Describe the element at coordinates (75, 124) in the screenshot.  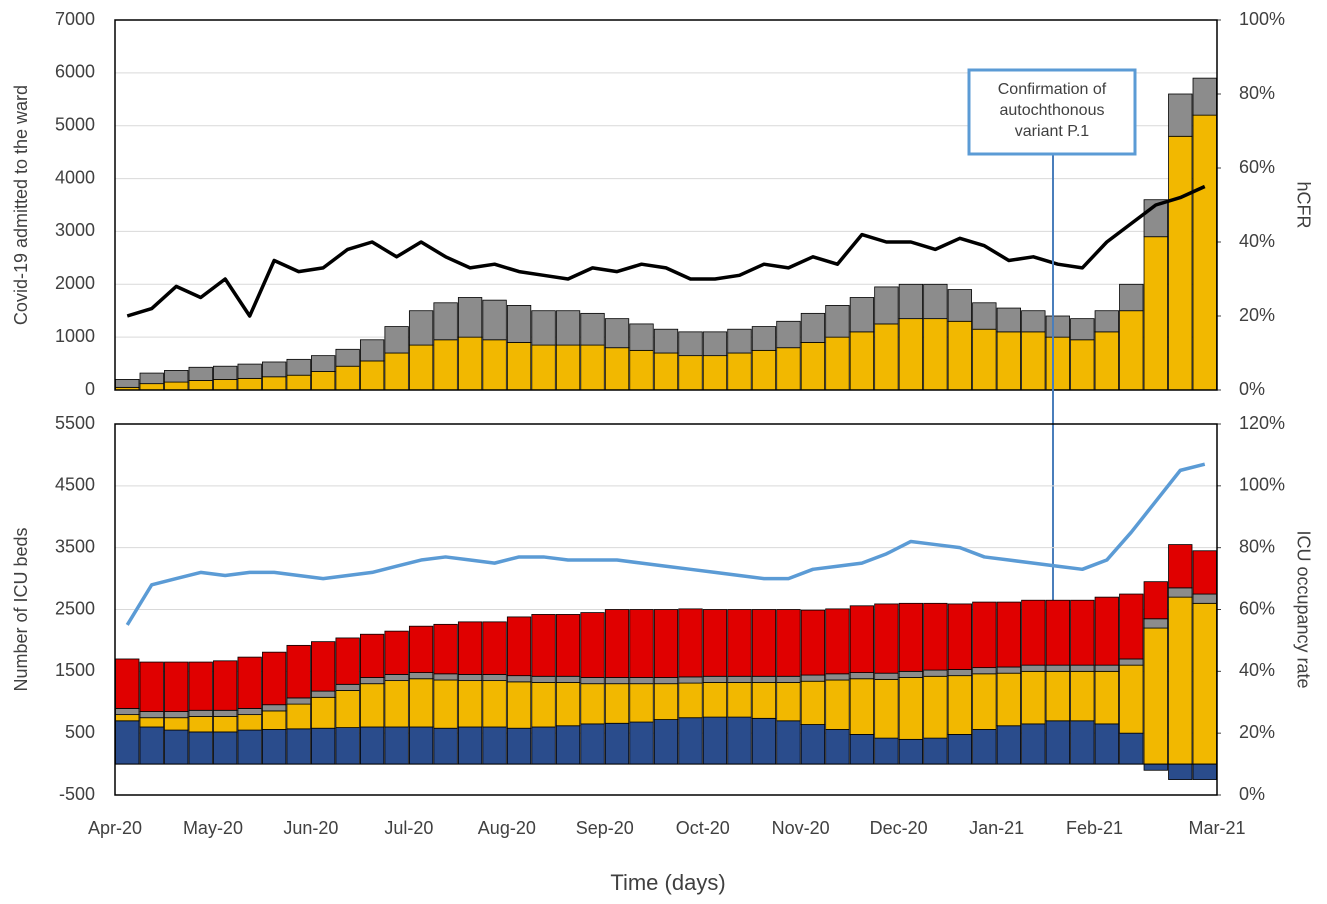
I see `y-tick-label: 5000` at that location.